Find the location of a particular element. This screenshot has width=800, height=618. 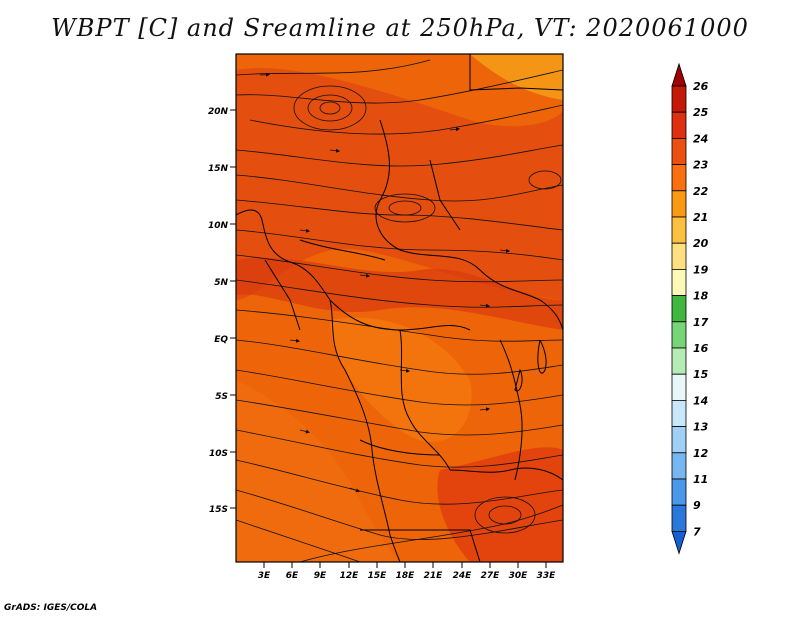

lon-tick-label: 30E is located at coordinates (519, 576).